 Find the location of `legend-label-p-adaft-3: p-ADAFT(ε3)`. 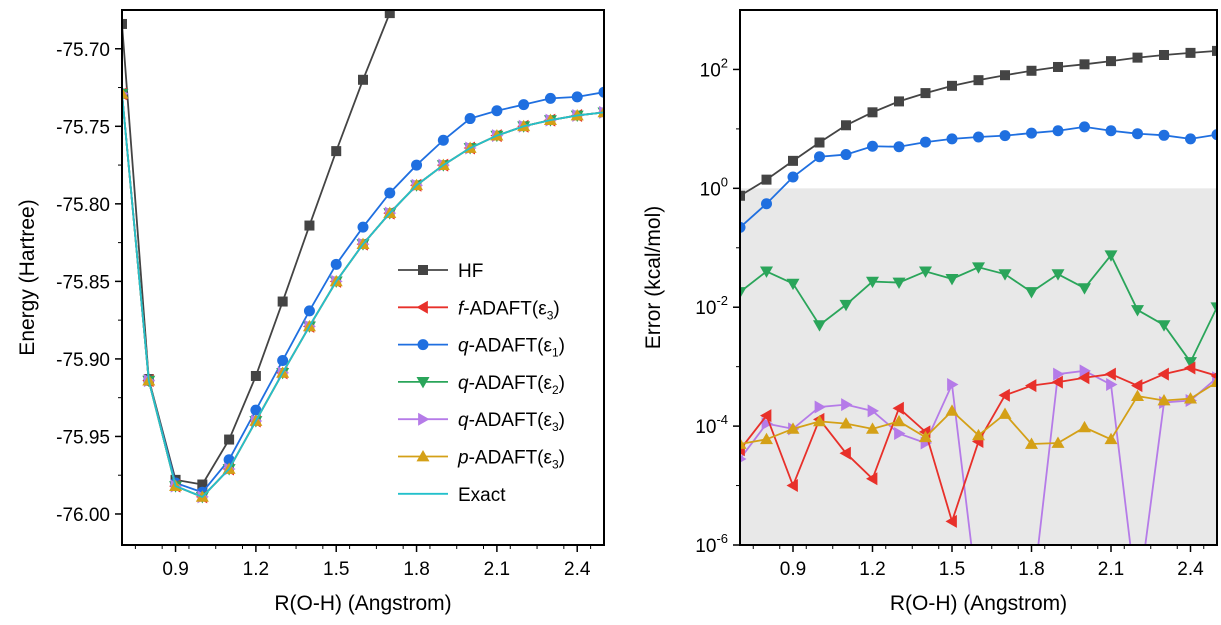

legend-label-p-adaft-3: p-ADAFT(ε3) is located at coordinates (511, 460).